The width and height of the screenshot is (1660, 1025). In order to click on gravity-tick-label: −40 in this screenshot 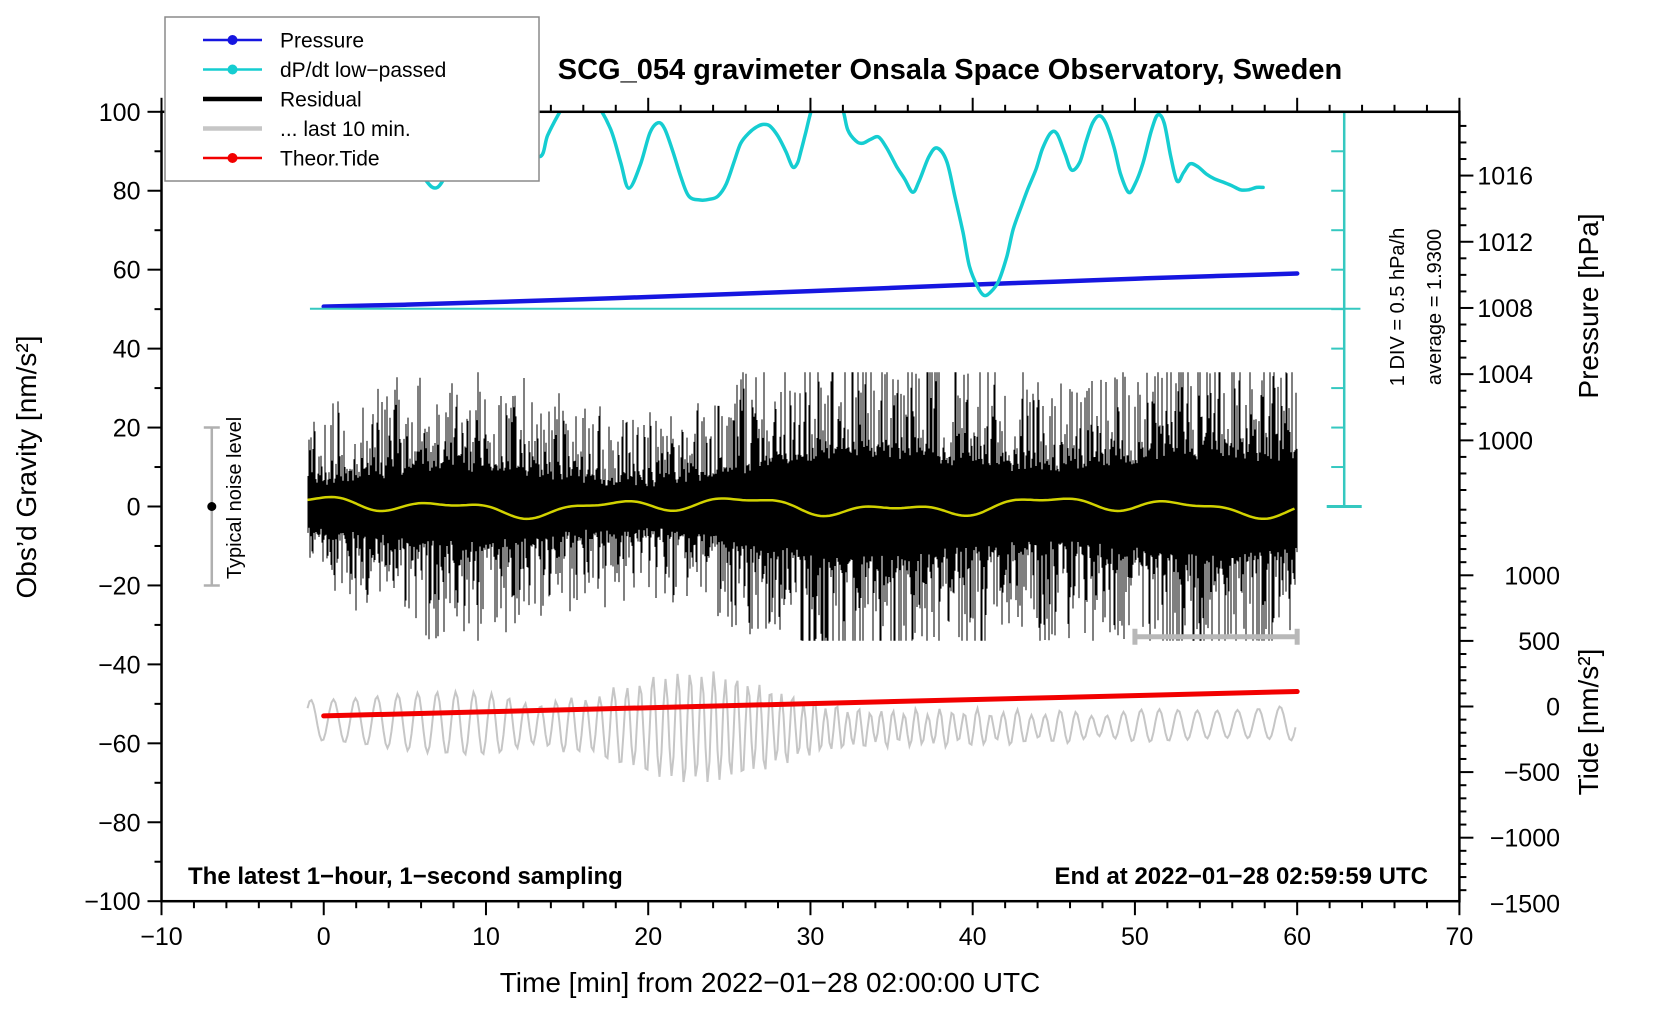, I will do `click(119, 665)`.